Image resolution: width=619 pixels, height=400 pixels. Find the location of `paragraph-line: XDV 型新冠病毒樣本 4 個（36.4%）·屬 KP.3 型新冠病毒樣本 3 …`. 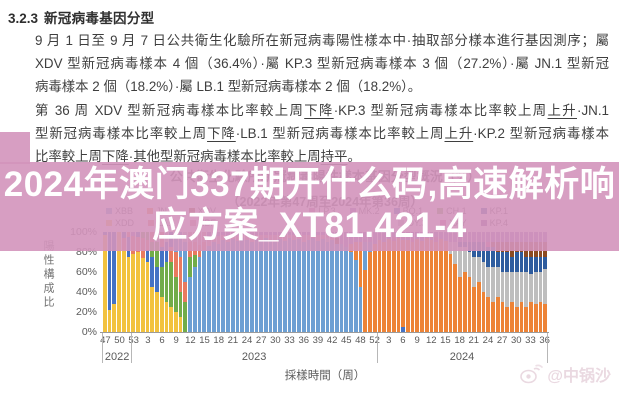

paragraph-line: XDV 型新冠病毒樣本 4 個（36.4%）·屬 KP.3 型新冠病毒樣本 3 … is located at coordinates (322, 63).